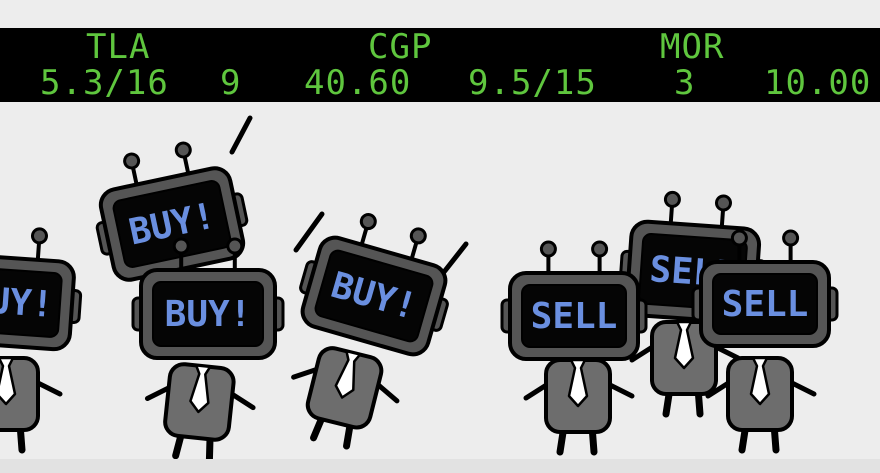 This screenshot has height=473, width=880. I want to click on ticker-value-5: 3, so click(685, 83).